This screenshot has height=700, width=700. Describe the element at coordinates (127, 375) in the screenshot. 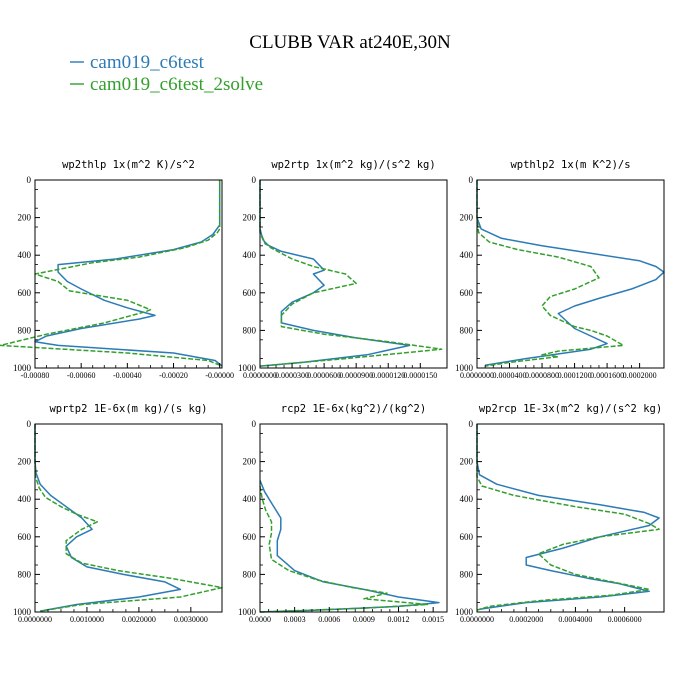

I see `x-tick-label: -0.00040` at that location.